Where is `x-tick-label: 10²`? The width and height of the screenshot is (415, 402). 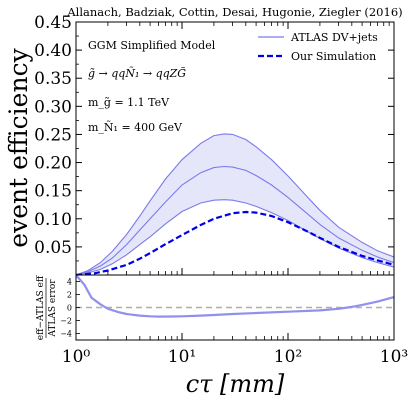 x-tick-label: 10² is located at coordinates (288, 357).